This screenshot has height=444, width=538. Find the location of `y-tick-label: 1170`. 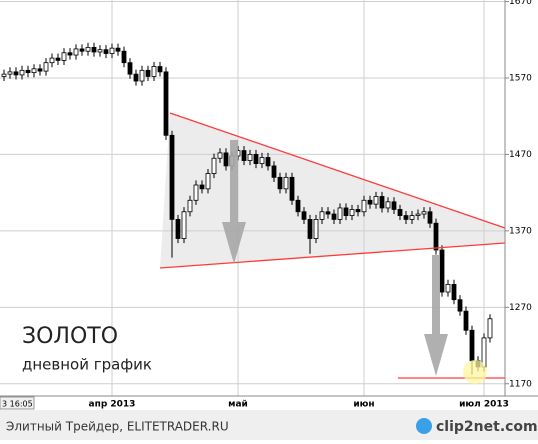

y-tick-label: 1170 is located at coordinates (520, 384).